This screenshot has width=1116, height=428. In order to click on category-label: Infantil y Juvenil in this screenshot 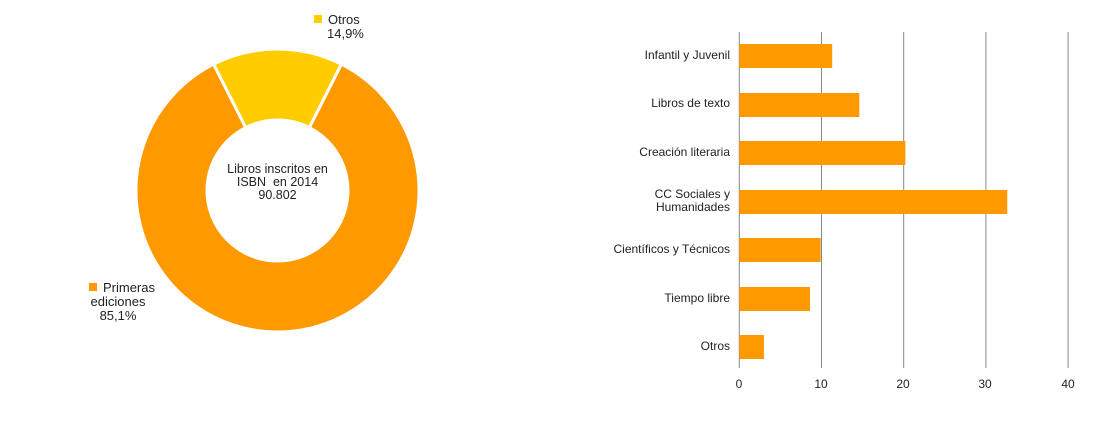, I will do `click(687, 55)`.